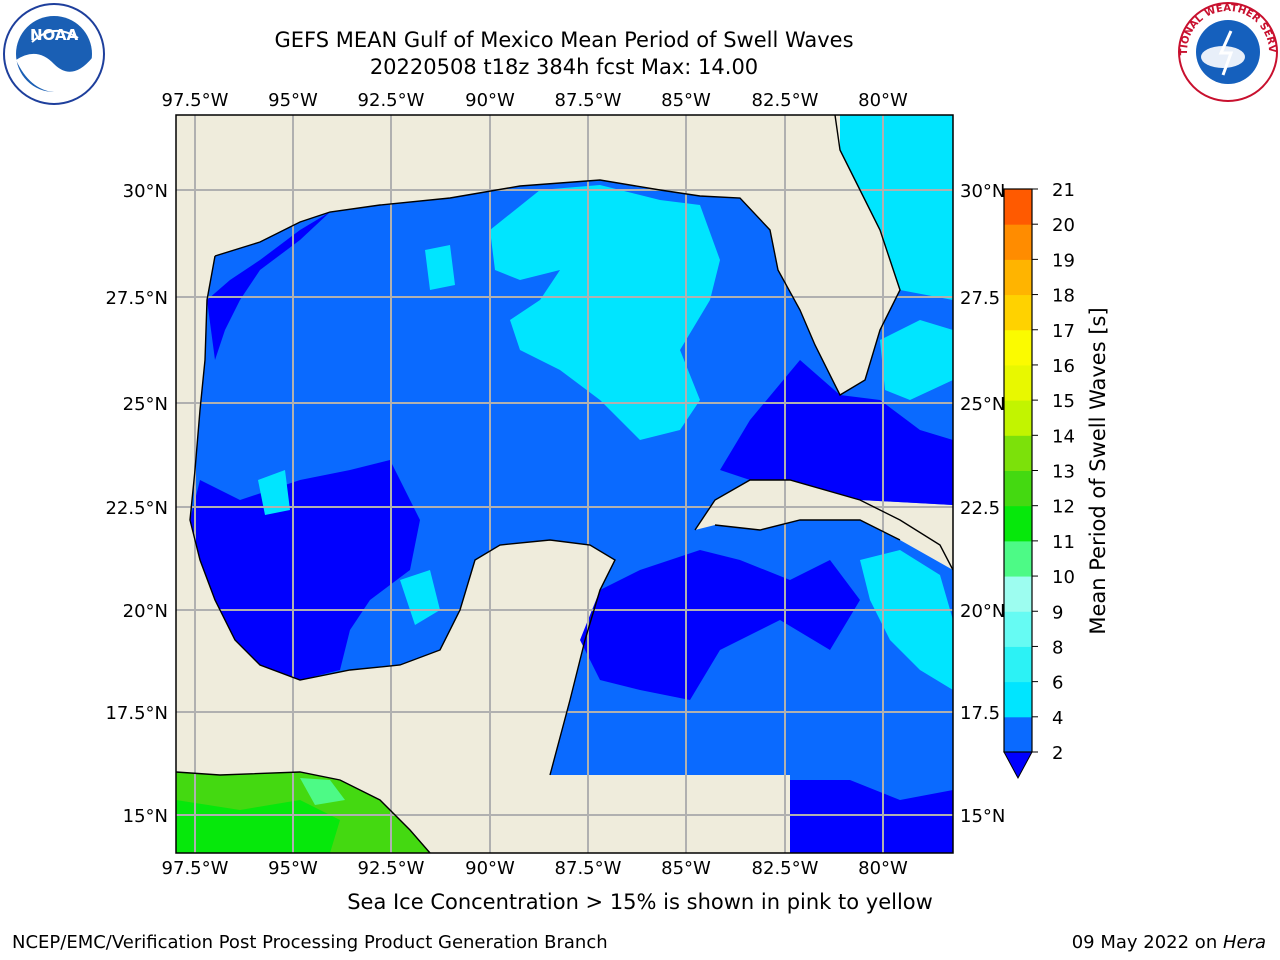 The height and width of the screenshot is (960, 1280). What do you see at coordinates (686, 868) in the screenshot?
I see `lon-label-bottom: 85°W` at bounding box center [686, 868].